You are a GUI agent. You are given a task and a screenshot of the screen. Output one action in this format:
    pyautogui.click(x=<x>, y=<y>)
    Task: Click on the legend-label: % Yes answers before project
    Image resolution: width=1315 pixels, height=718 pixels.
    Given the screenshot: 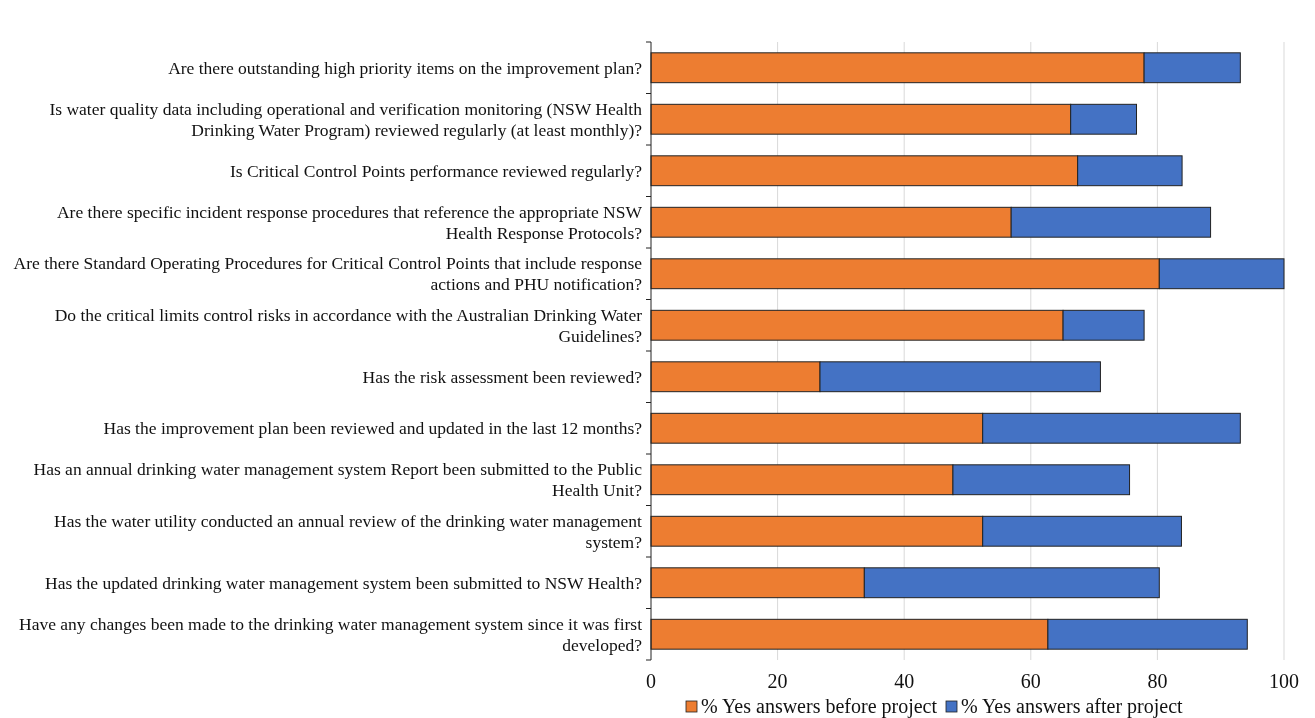 What is the action you would take?
    pyautogui.click(x=819, y=706)
    